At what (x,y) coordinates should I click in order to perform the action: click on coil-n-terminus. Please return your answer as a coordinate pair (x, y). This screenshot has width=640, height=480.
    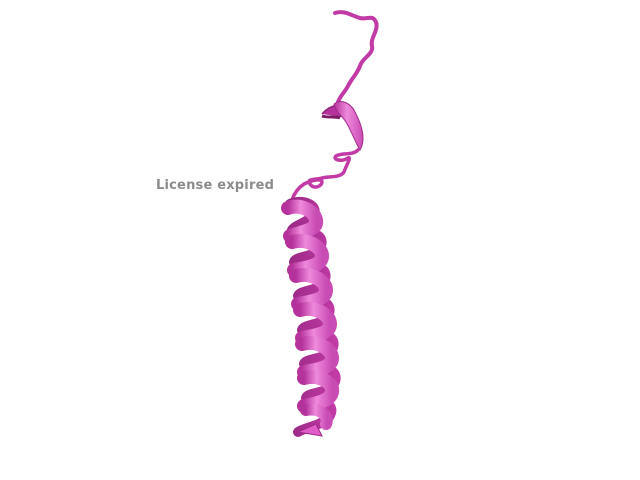
    Looking at the image, I should click on (356, 57).